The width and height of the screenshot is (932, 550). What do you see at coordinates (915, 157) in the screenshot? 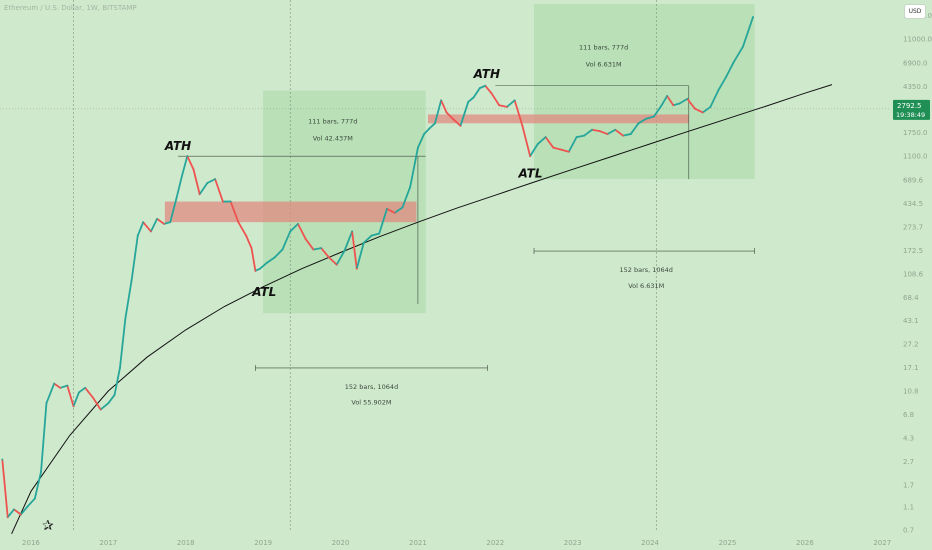
I see `y-tick-label: 1100.0` at bounding box center [915, 157].